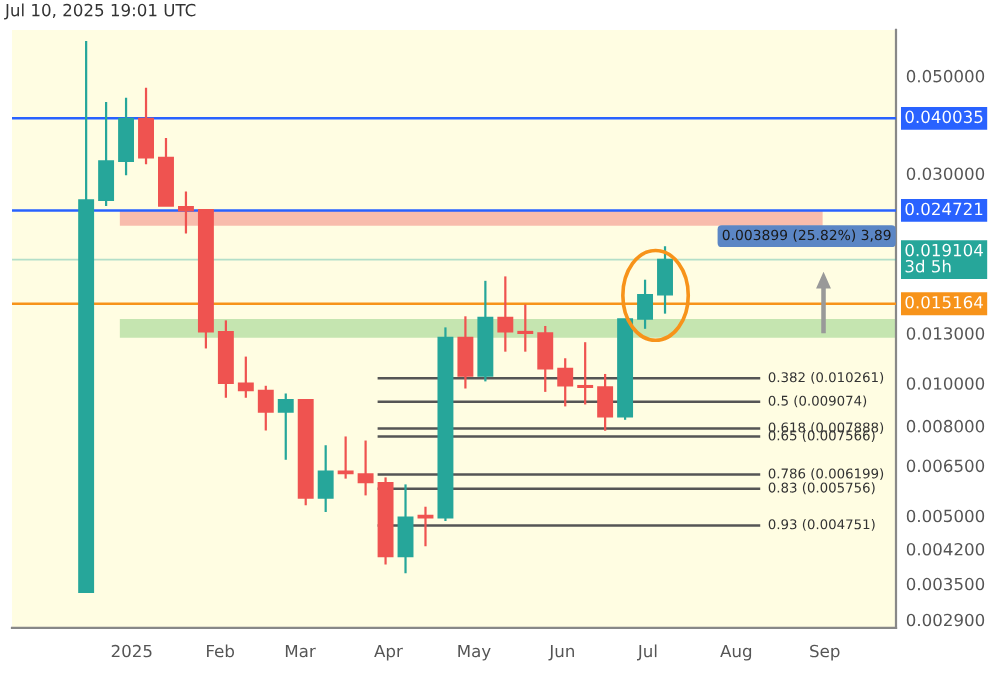 This screenshot has height=696, width=1000. I want to click on y-tick-label: 0.010000, so click(945, 383).